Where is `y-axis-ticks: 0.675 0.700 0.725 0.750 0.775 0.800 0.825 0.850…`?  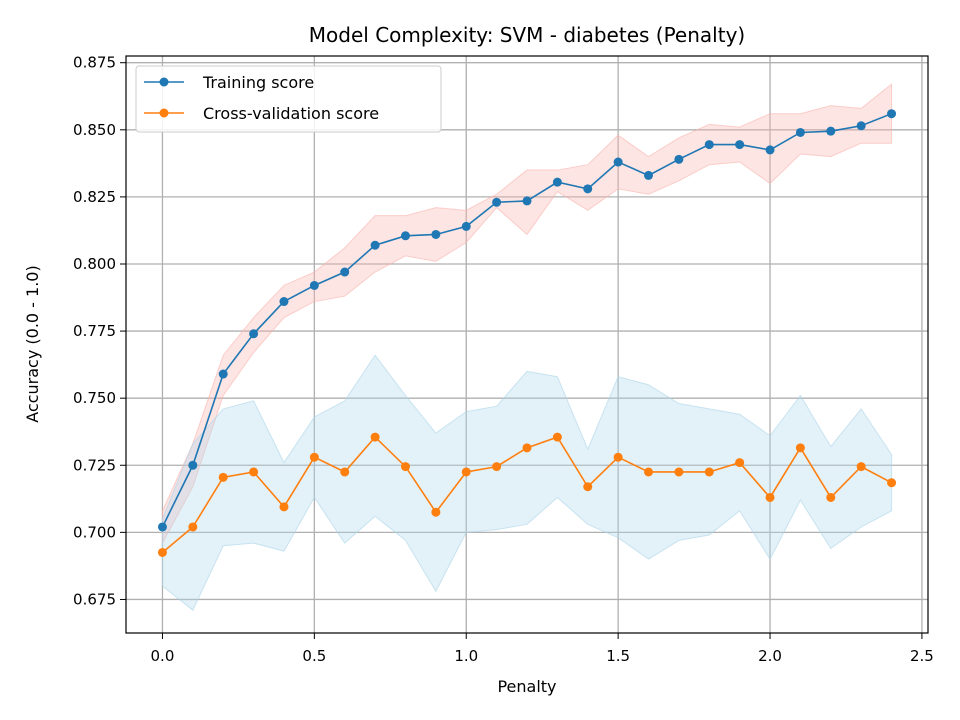 y-axis-ticks: 0.675 0.700 0.725 0.750 0.775 0.800 0.825 0.850… is located at coordinates (99, 331).